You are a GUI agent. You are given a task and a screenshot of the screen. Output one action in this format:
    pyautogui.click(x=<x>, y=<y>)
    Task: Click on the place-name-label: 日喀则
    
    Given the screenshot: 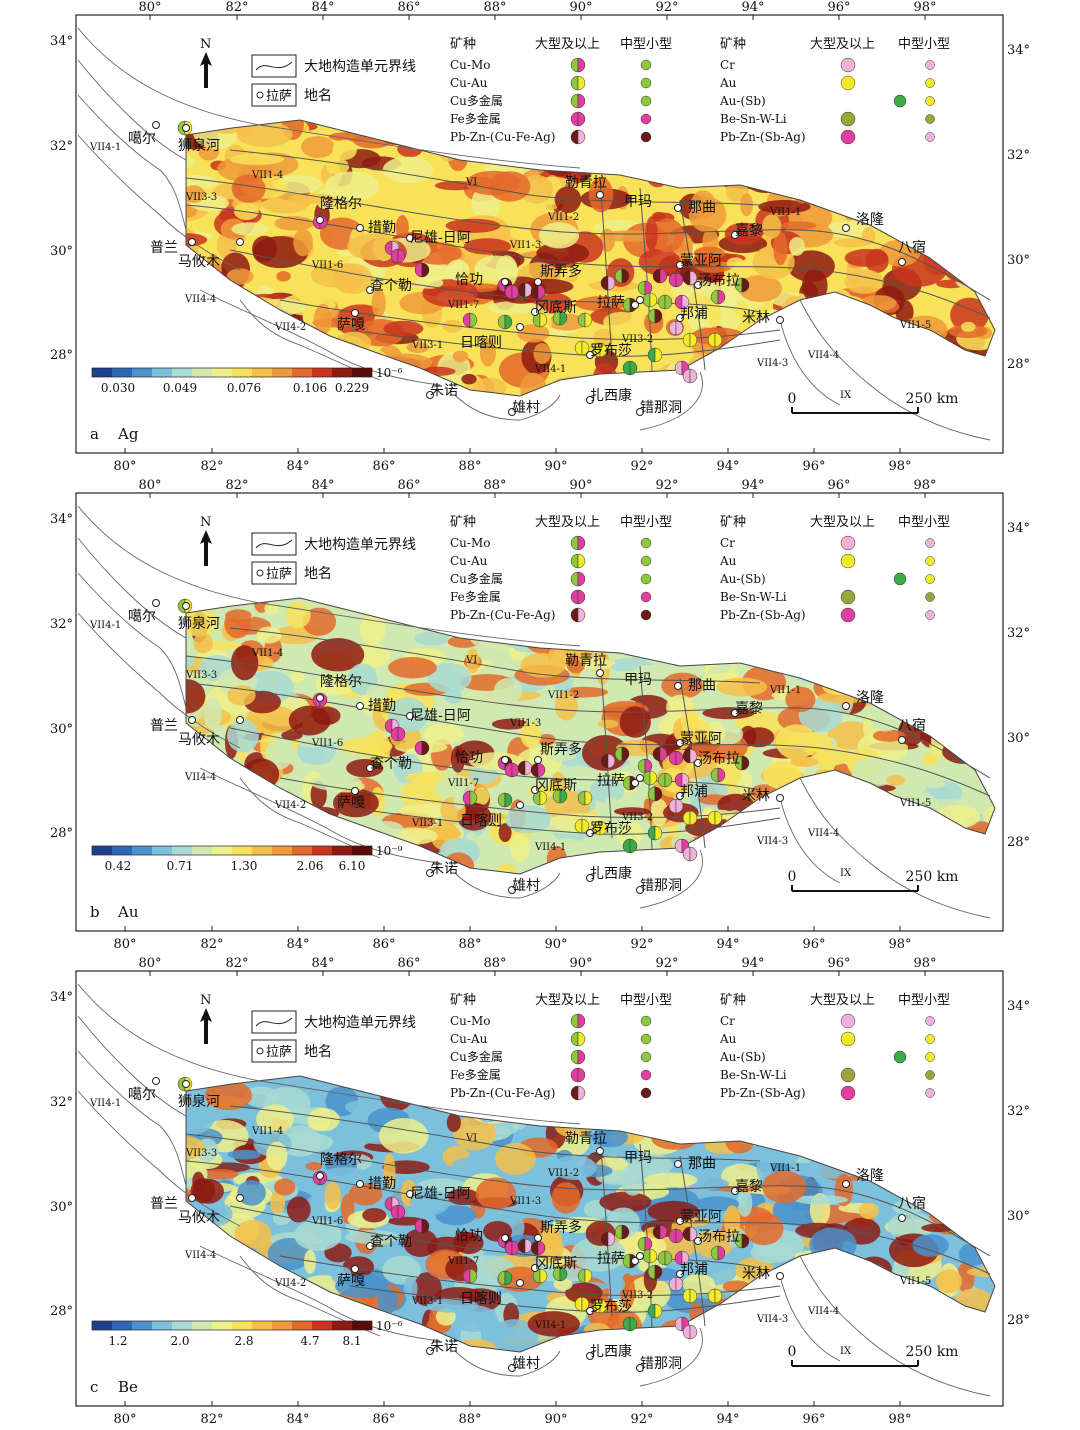 What is the action you would take?
    pyautogui.click(x=481, y=343)
    